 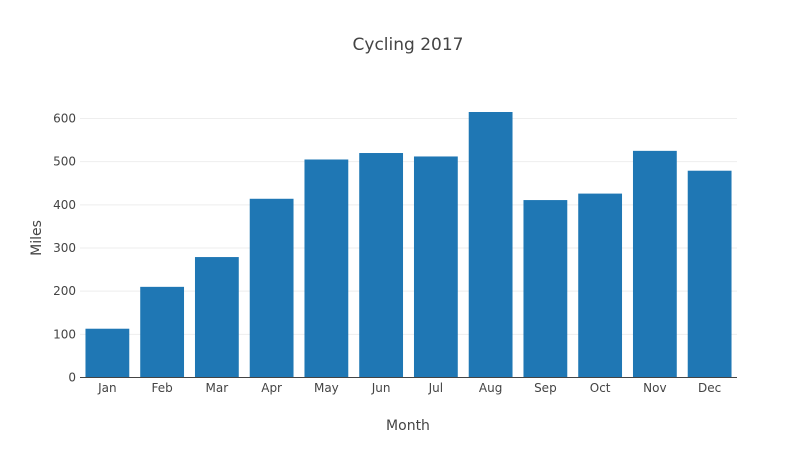 I want to click on x-axis-title: Month, so click(x=408, y=426).